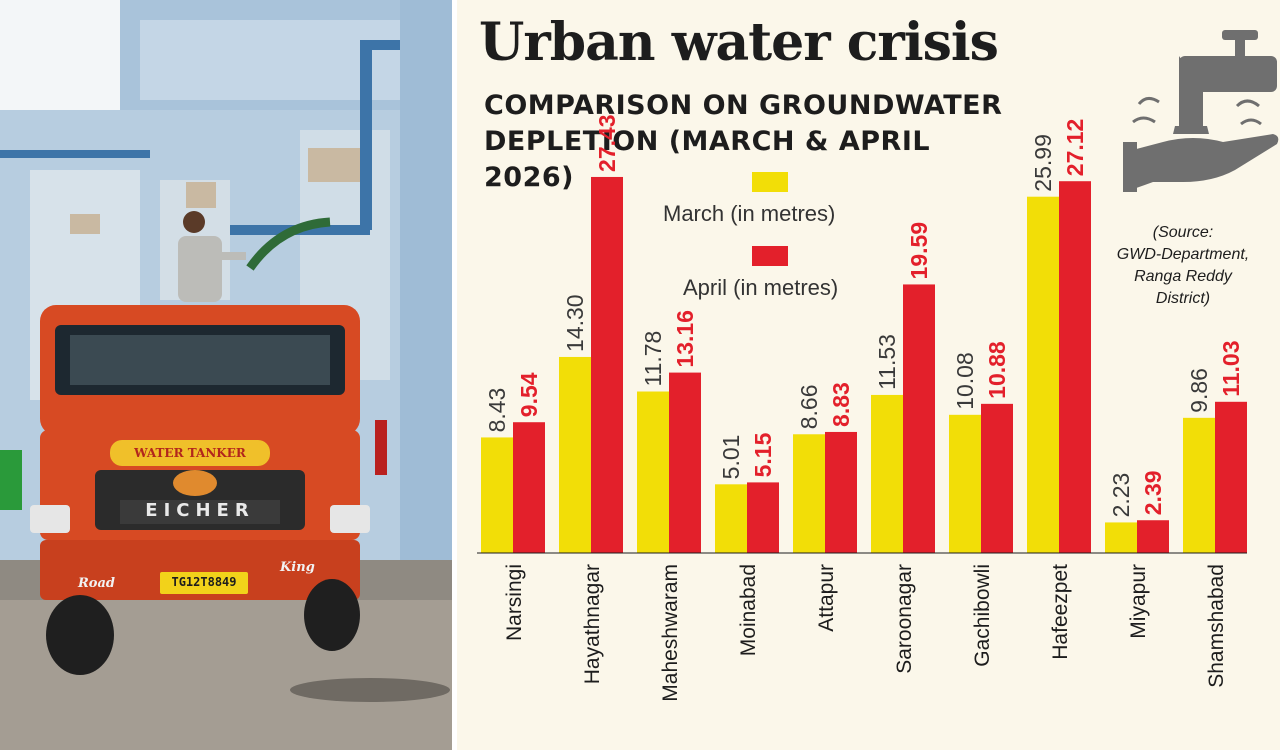 The image size is (1280, 750). Describe the element at coordinates (607, 143) in the screenshot. I see `label-april-hayathnagar: 27.43` at that location.